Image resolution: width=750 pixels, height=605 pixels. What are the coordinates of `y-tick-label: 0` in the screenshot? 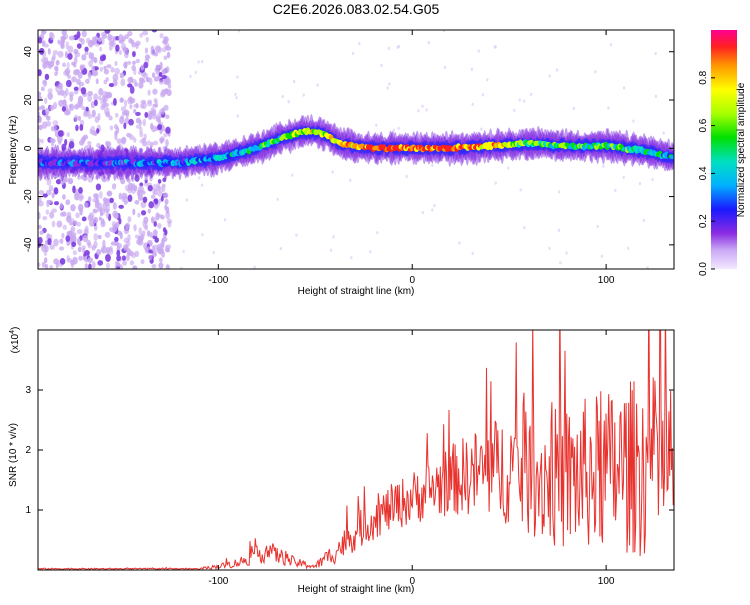 It's located at (28, 148).